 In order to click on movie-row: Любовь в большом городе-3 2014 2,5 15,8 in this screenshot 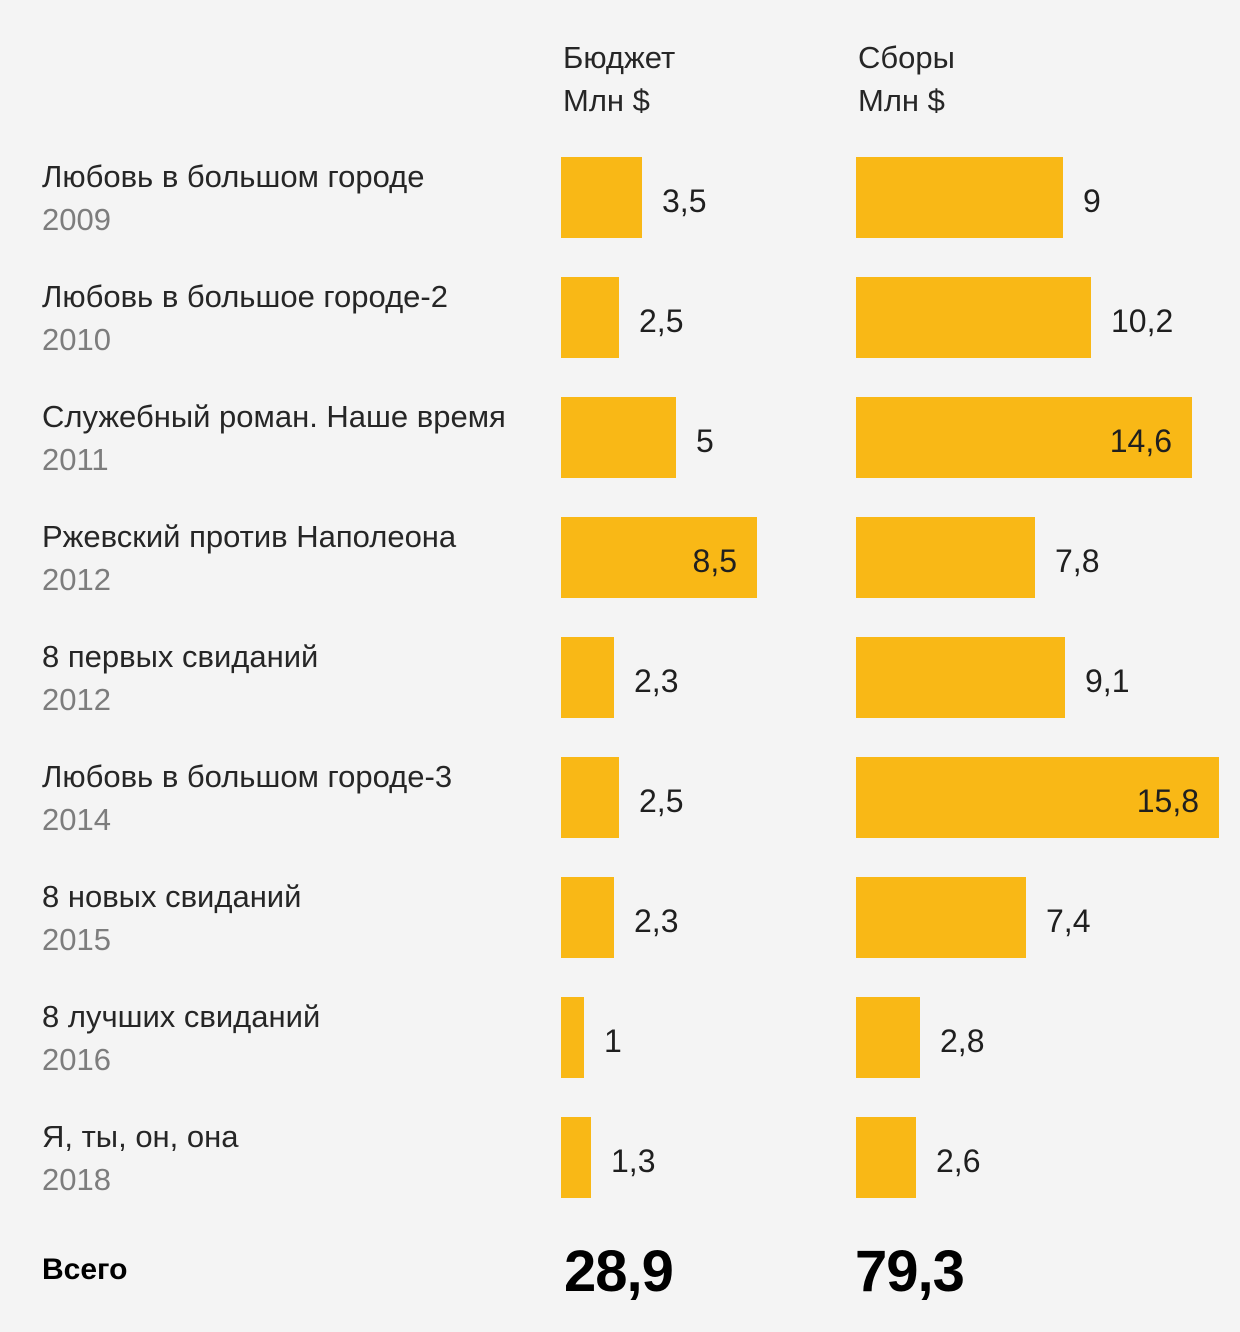, I will do `click(620, 817)`.